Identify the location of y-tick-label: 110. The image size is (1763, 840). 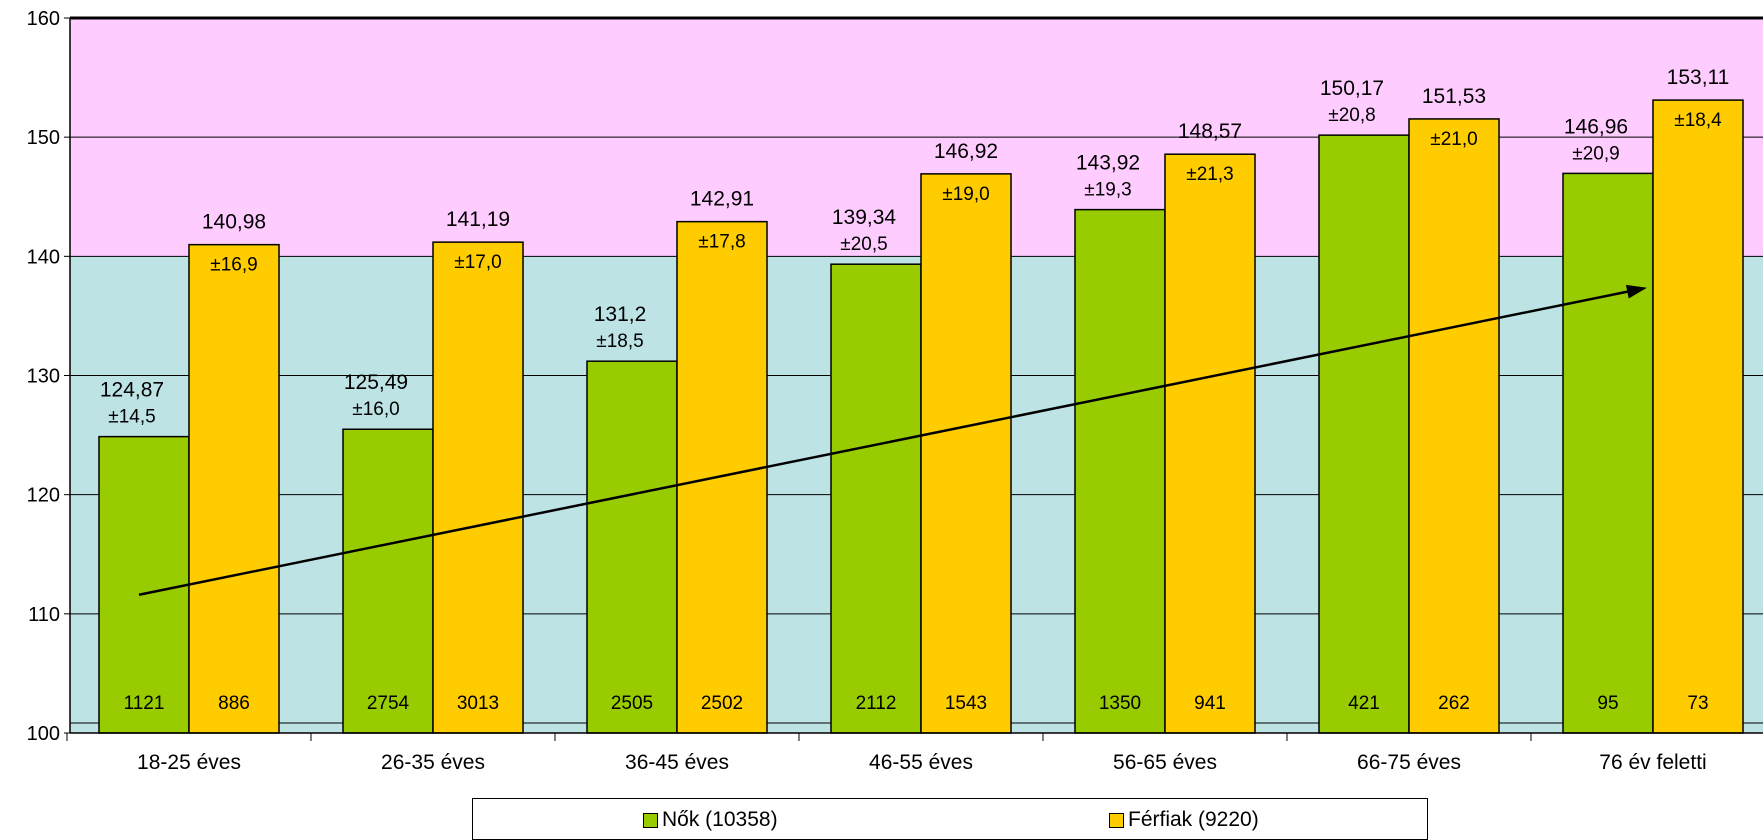
(44, 615).